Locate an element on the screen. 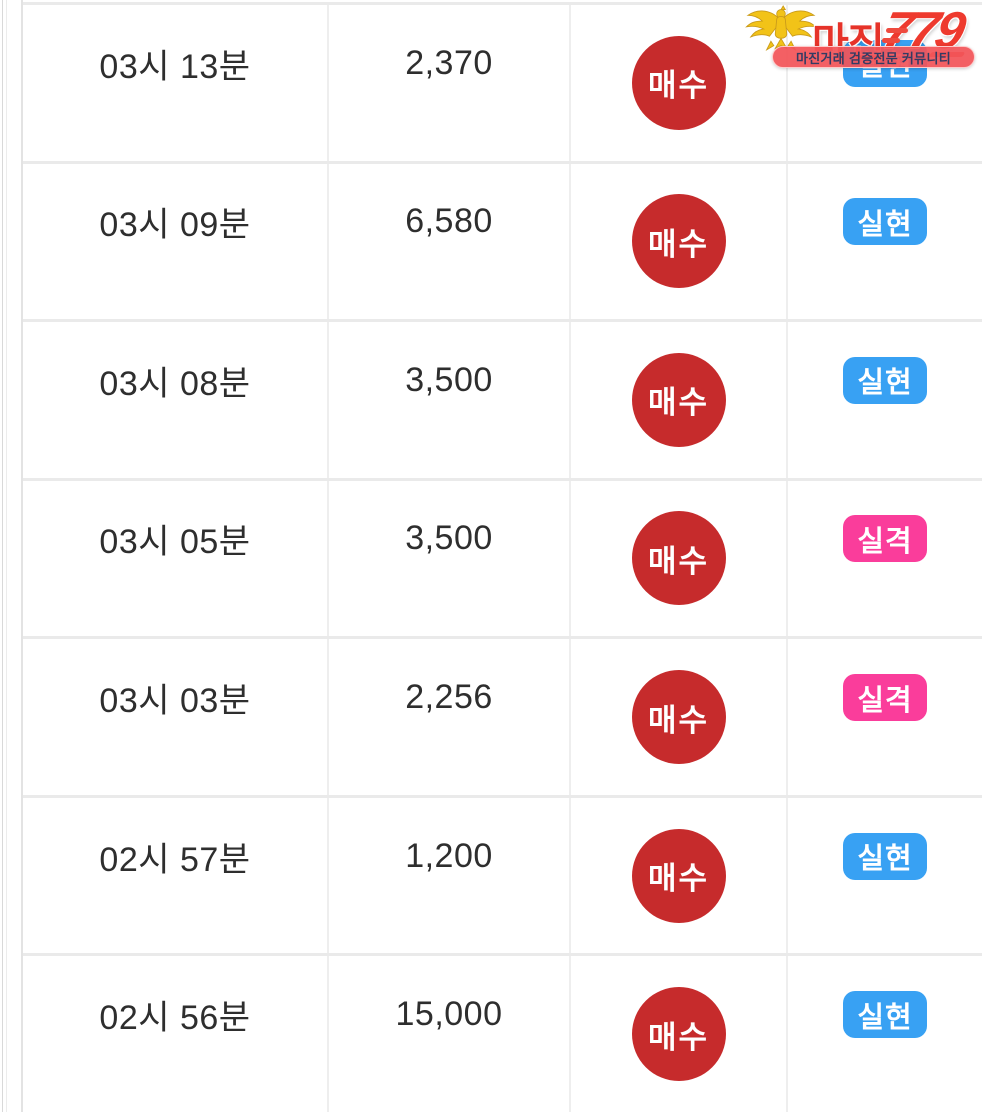 The width and height of the screenshot is (982, 1112). trade-time: 03시 05분 is located at coordinates (175, 542).